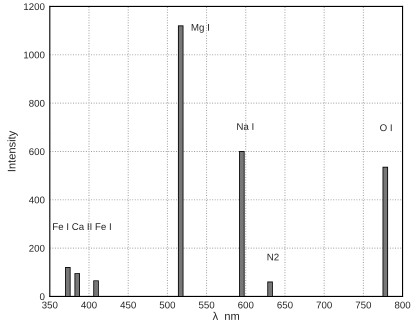 This screenshot has height=324, width=415. Describe the element at coordinates (246, 305) in the screenshot. I see `x-tick-label: 600` at that location.